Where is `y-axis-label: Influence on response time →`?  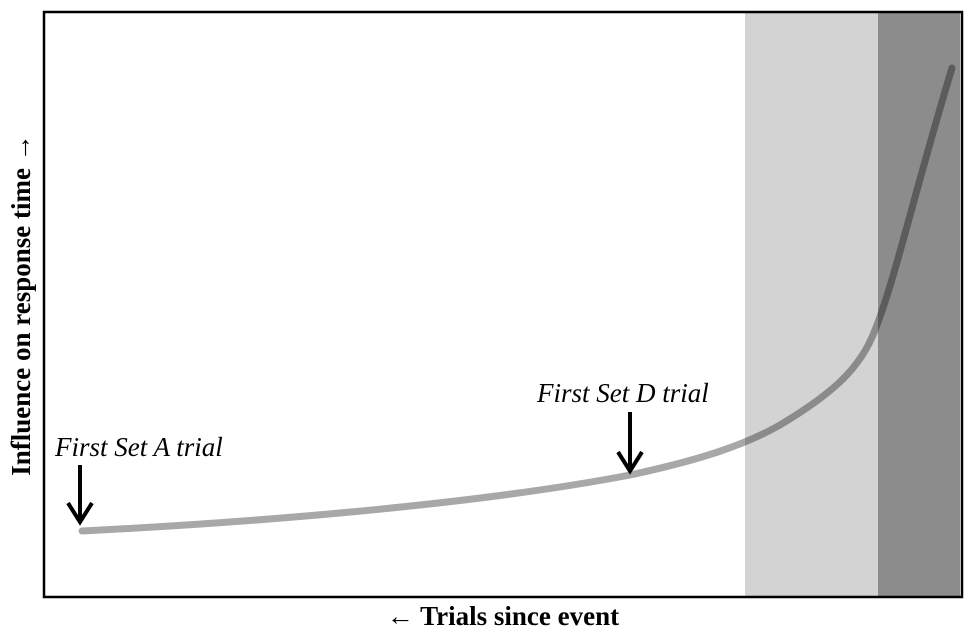 y-axis-label: Influence on response time → is located at coordinates (21, 305).